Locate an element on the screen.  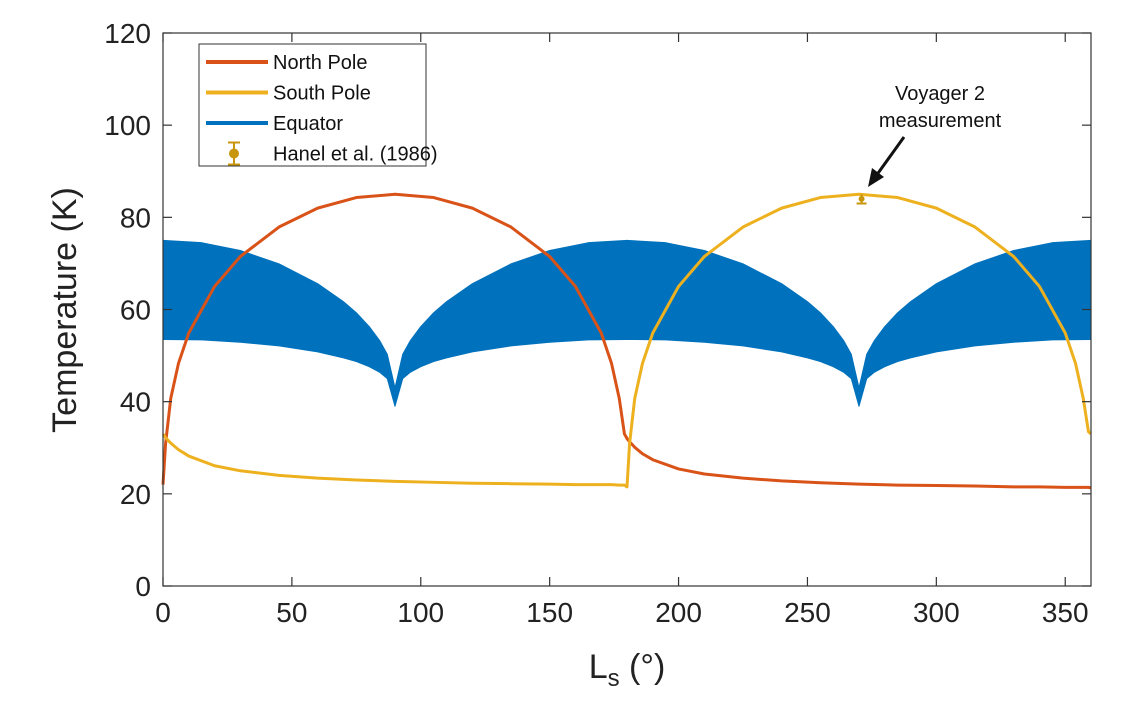
annotation-line2: measurement is located at coordinates (940, 121).